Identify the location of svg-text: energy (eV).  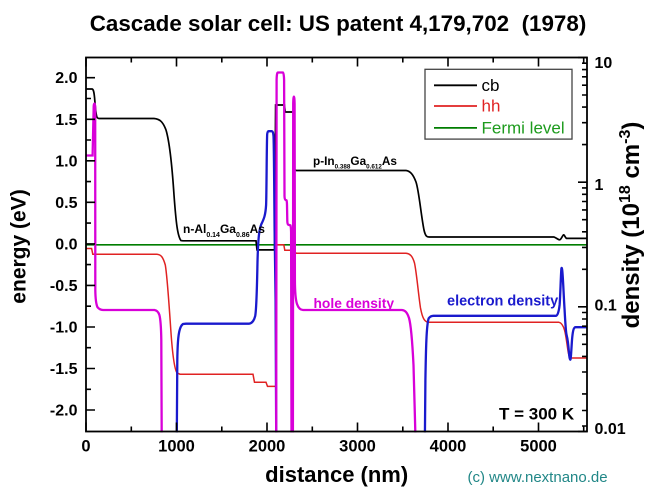
(19, 246).